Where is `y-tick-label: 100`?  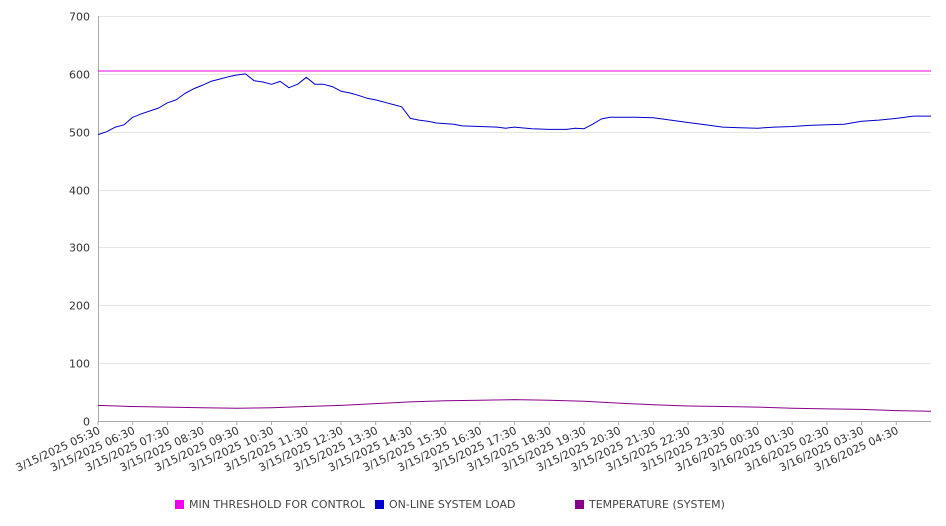
y-tick-label: 100 is located at coordinates (79, 364).